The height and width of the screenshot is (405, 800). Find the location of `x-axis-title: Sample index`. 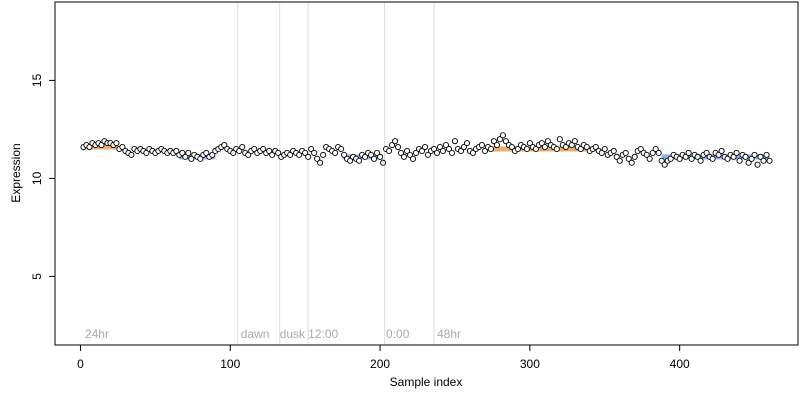

x-axis-title: Sample index is located at coordinates (426, 382).